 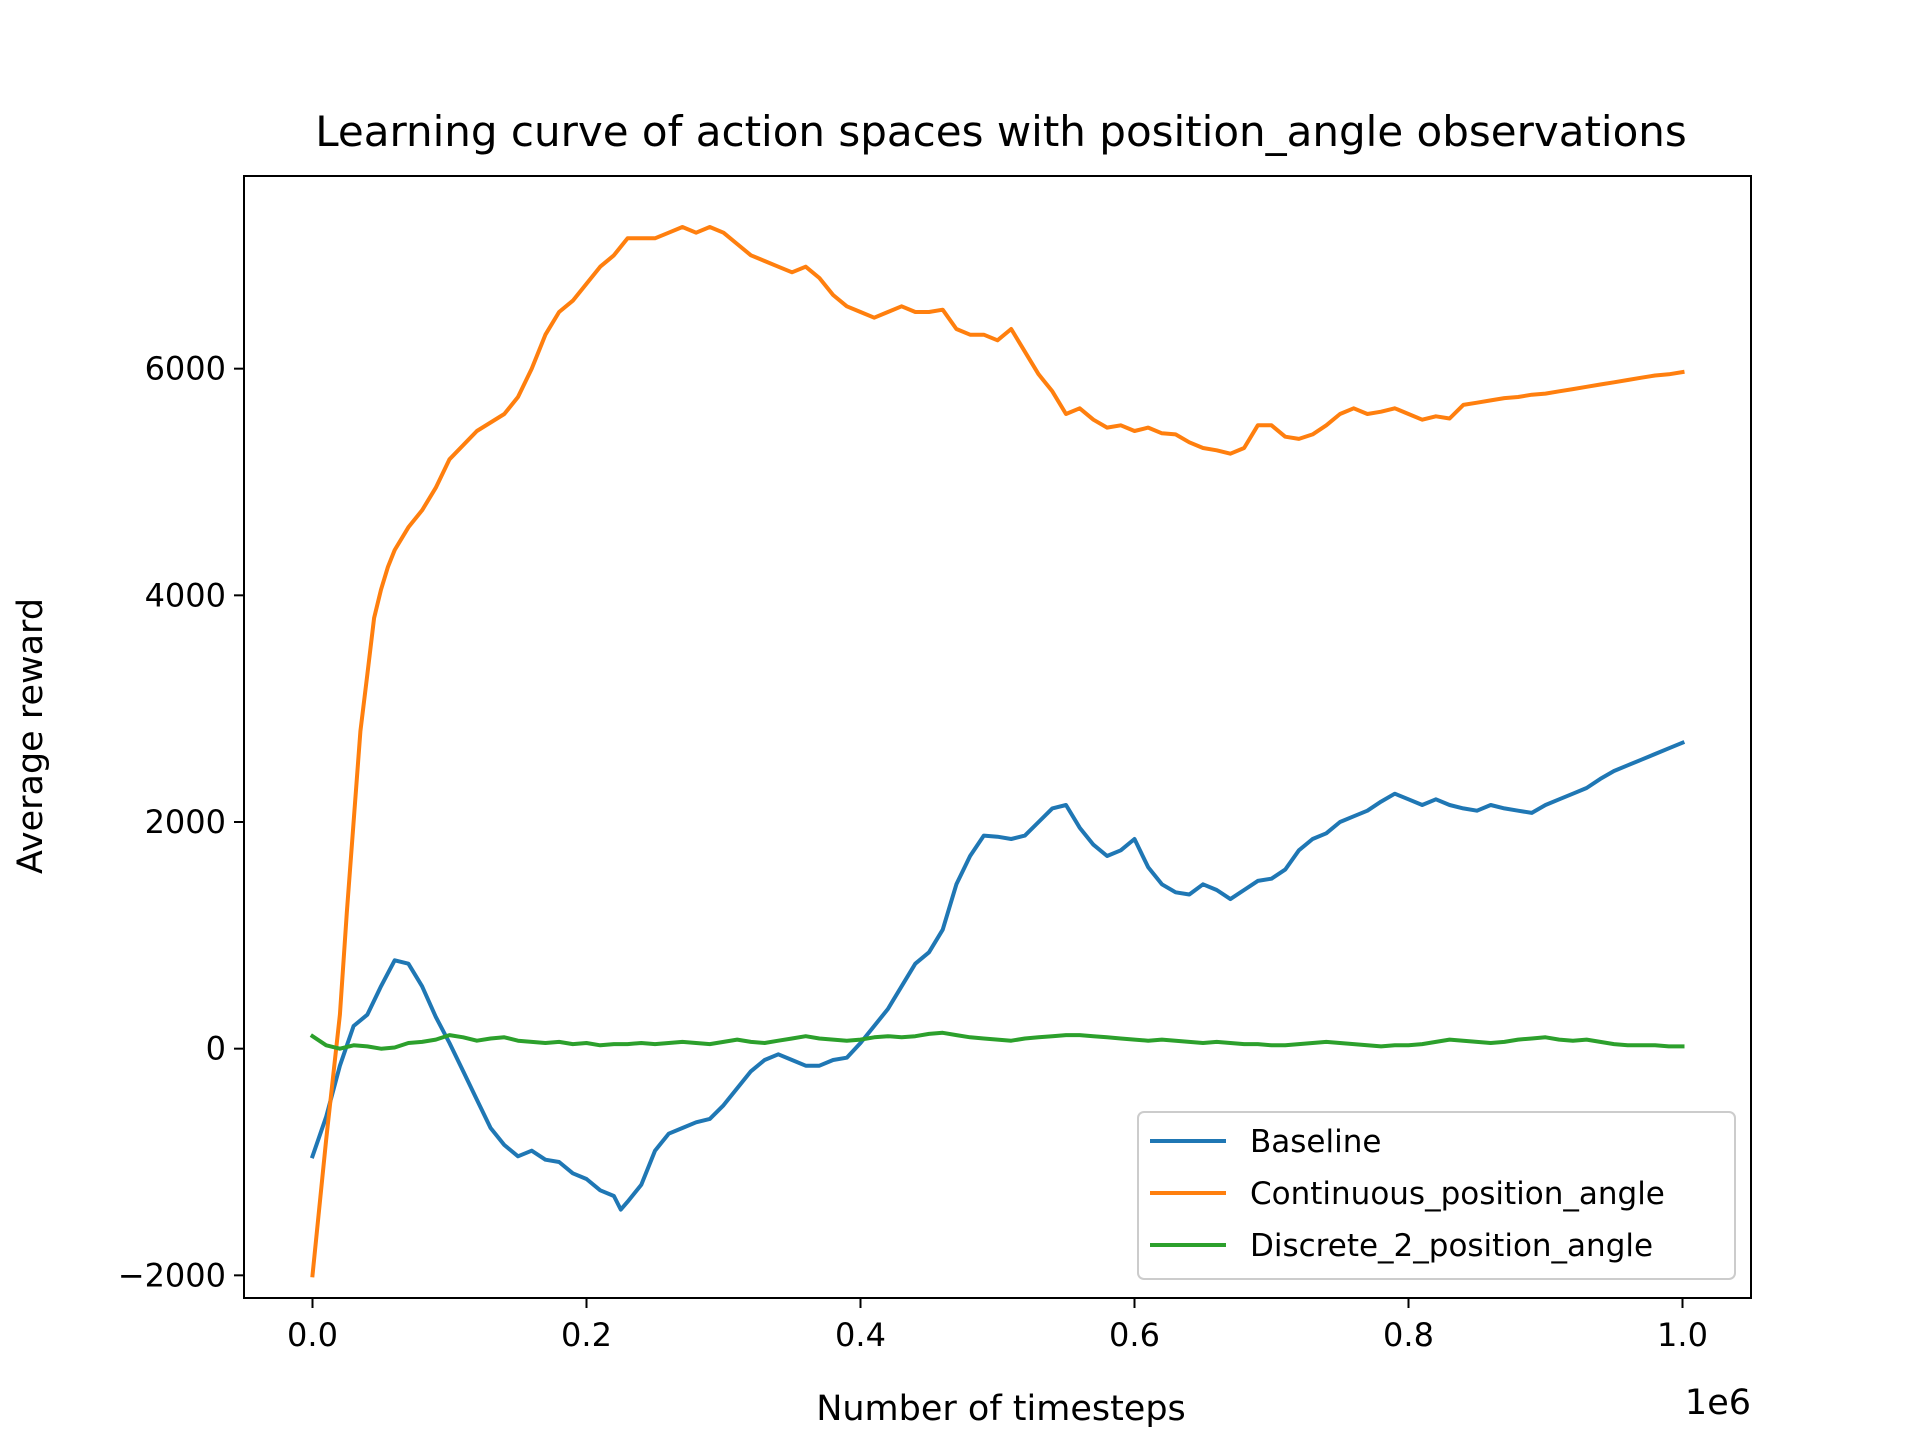 I want to click on x-axis: 0.0 0.2 0.4 0.6 0.8 1.0, so click(x=997, y=1326).